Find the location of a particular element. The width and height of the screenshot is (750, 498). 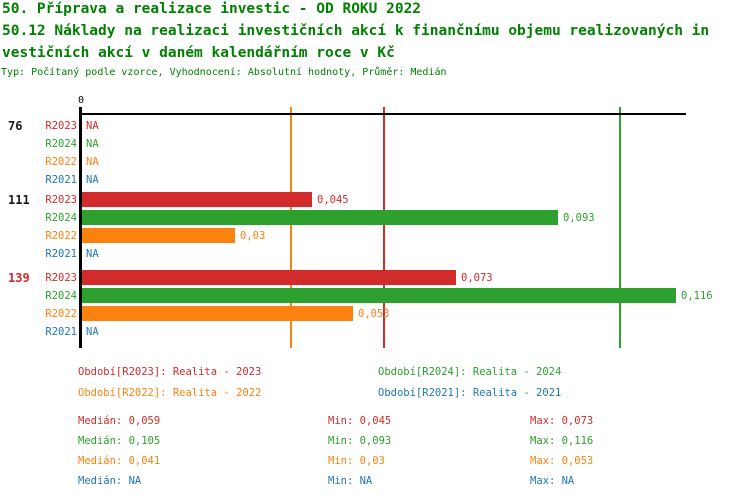

y-axis-line is located at coordinates (80, 227).